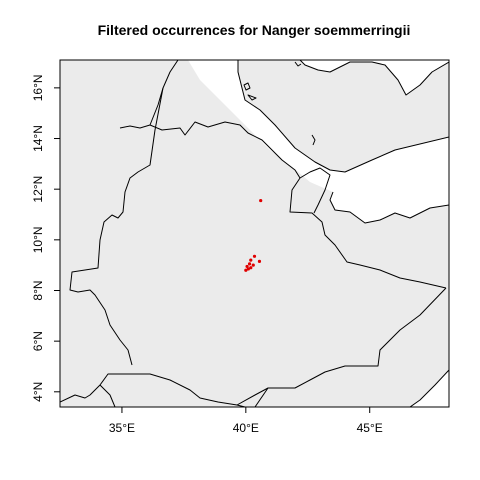 The image size is (480, 480). What do you see at coordinates (38, 189) in the screenshot?
I see `y-tick-label: 12°N` at bounding box center [38, 189].